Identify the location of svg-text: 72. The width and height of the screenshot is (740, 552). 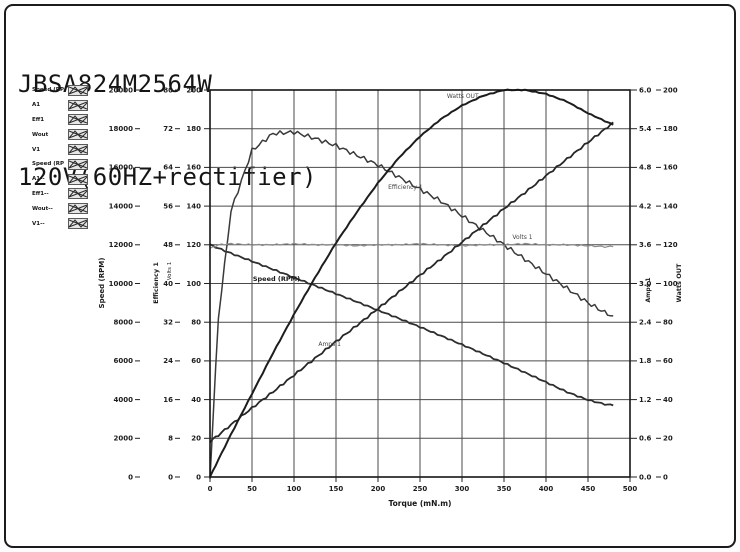
(168, 129).